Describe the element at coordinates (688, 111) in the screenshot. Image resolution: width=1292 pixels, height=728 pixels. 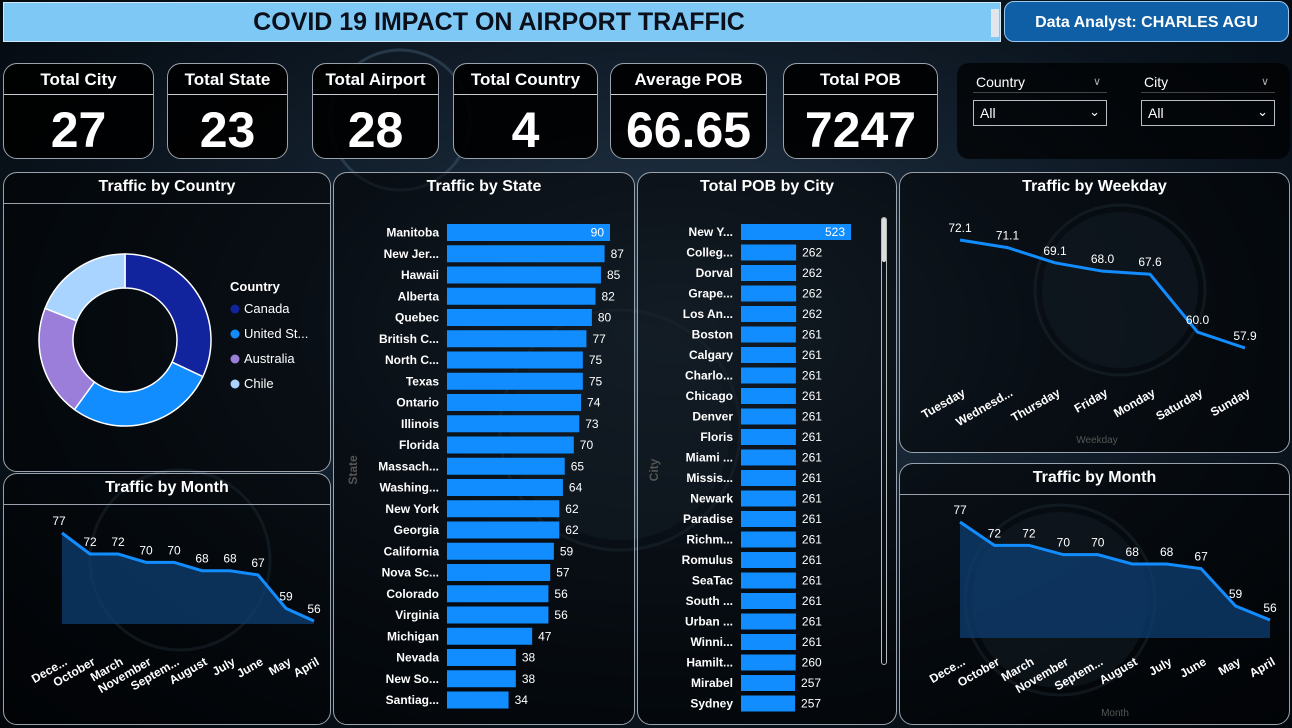
I see `kpi-card-average-pob: Average POB 66.65` at that location.